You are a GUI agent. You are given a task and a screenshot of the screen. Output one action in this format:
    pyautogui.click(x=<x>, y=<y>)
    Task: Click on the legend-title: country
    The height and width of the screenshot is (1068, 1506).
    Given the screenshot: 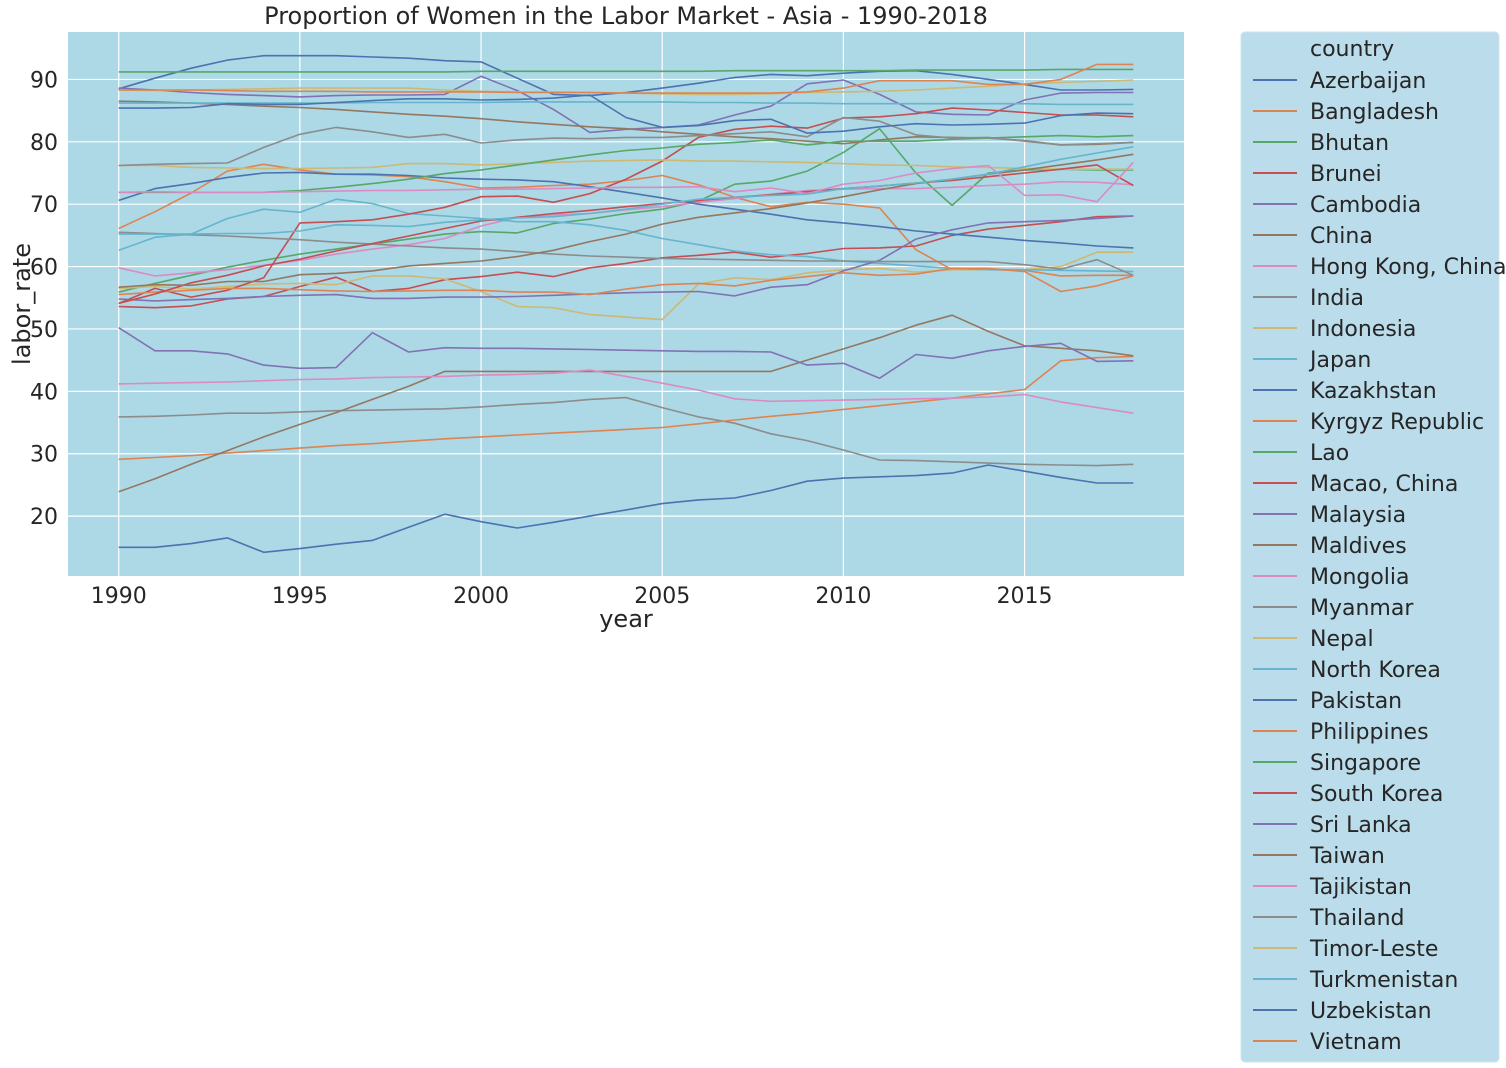 What is the action you would take?
    pyautogui.click(x=1352, y=49)
    